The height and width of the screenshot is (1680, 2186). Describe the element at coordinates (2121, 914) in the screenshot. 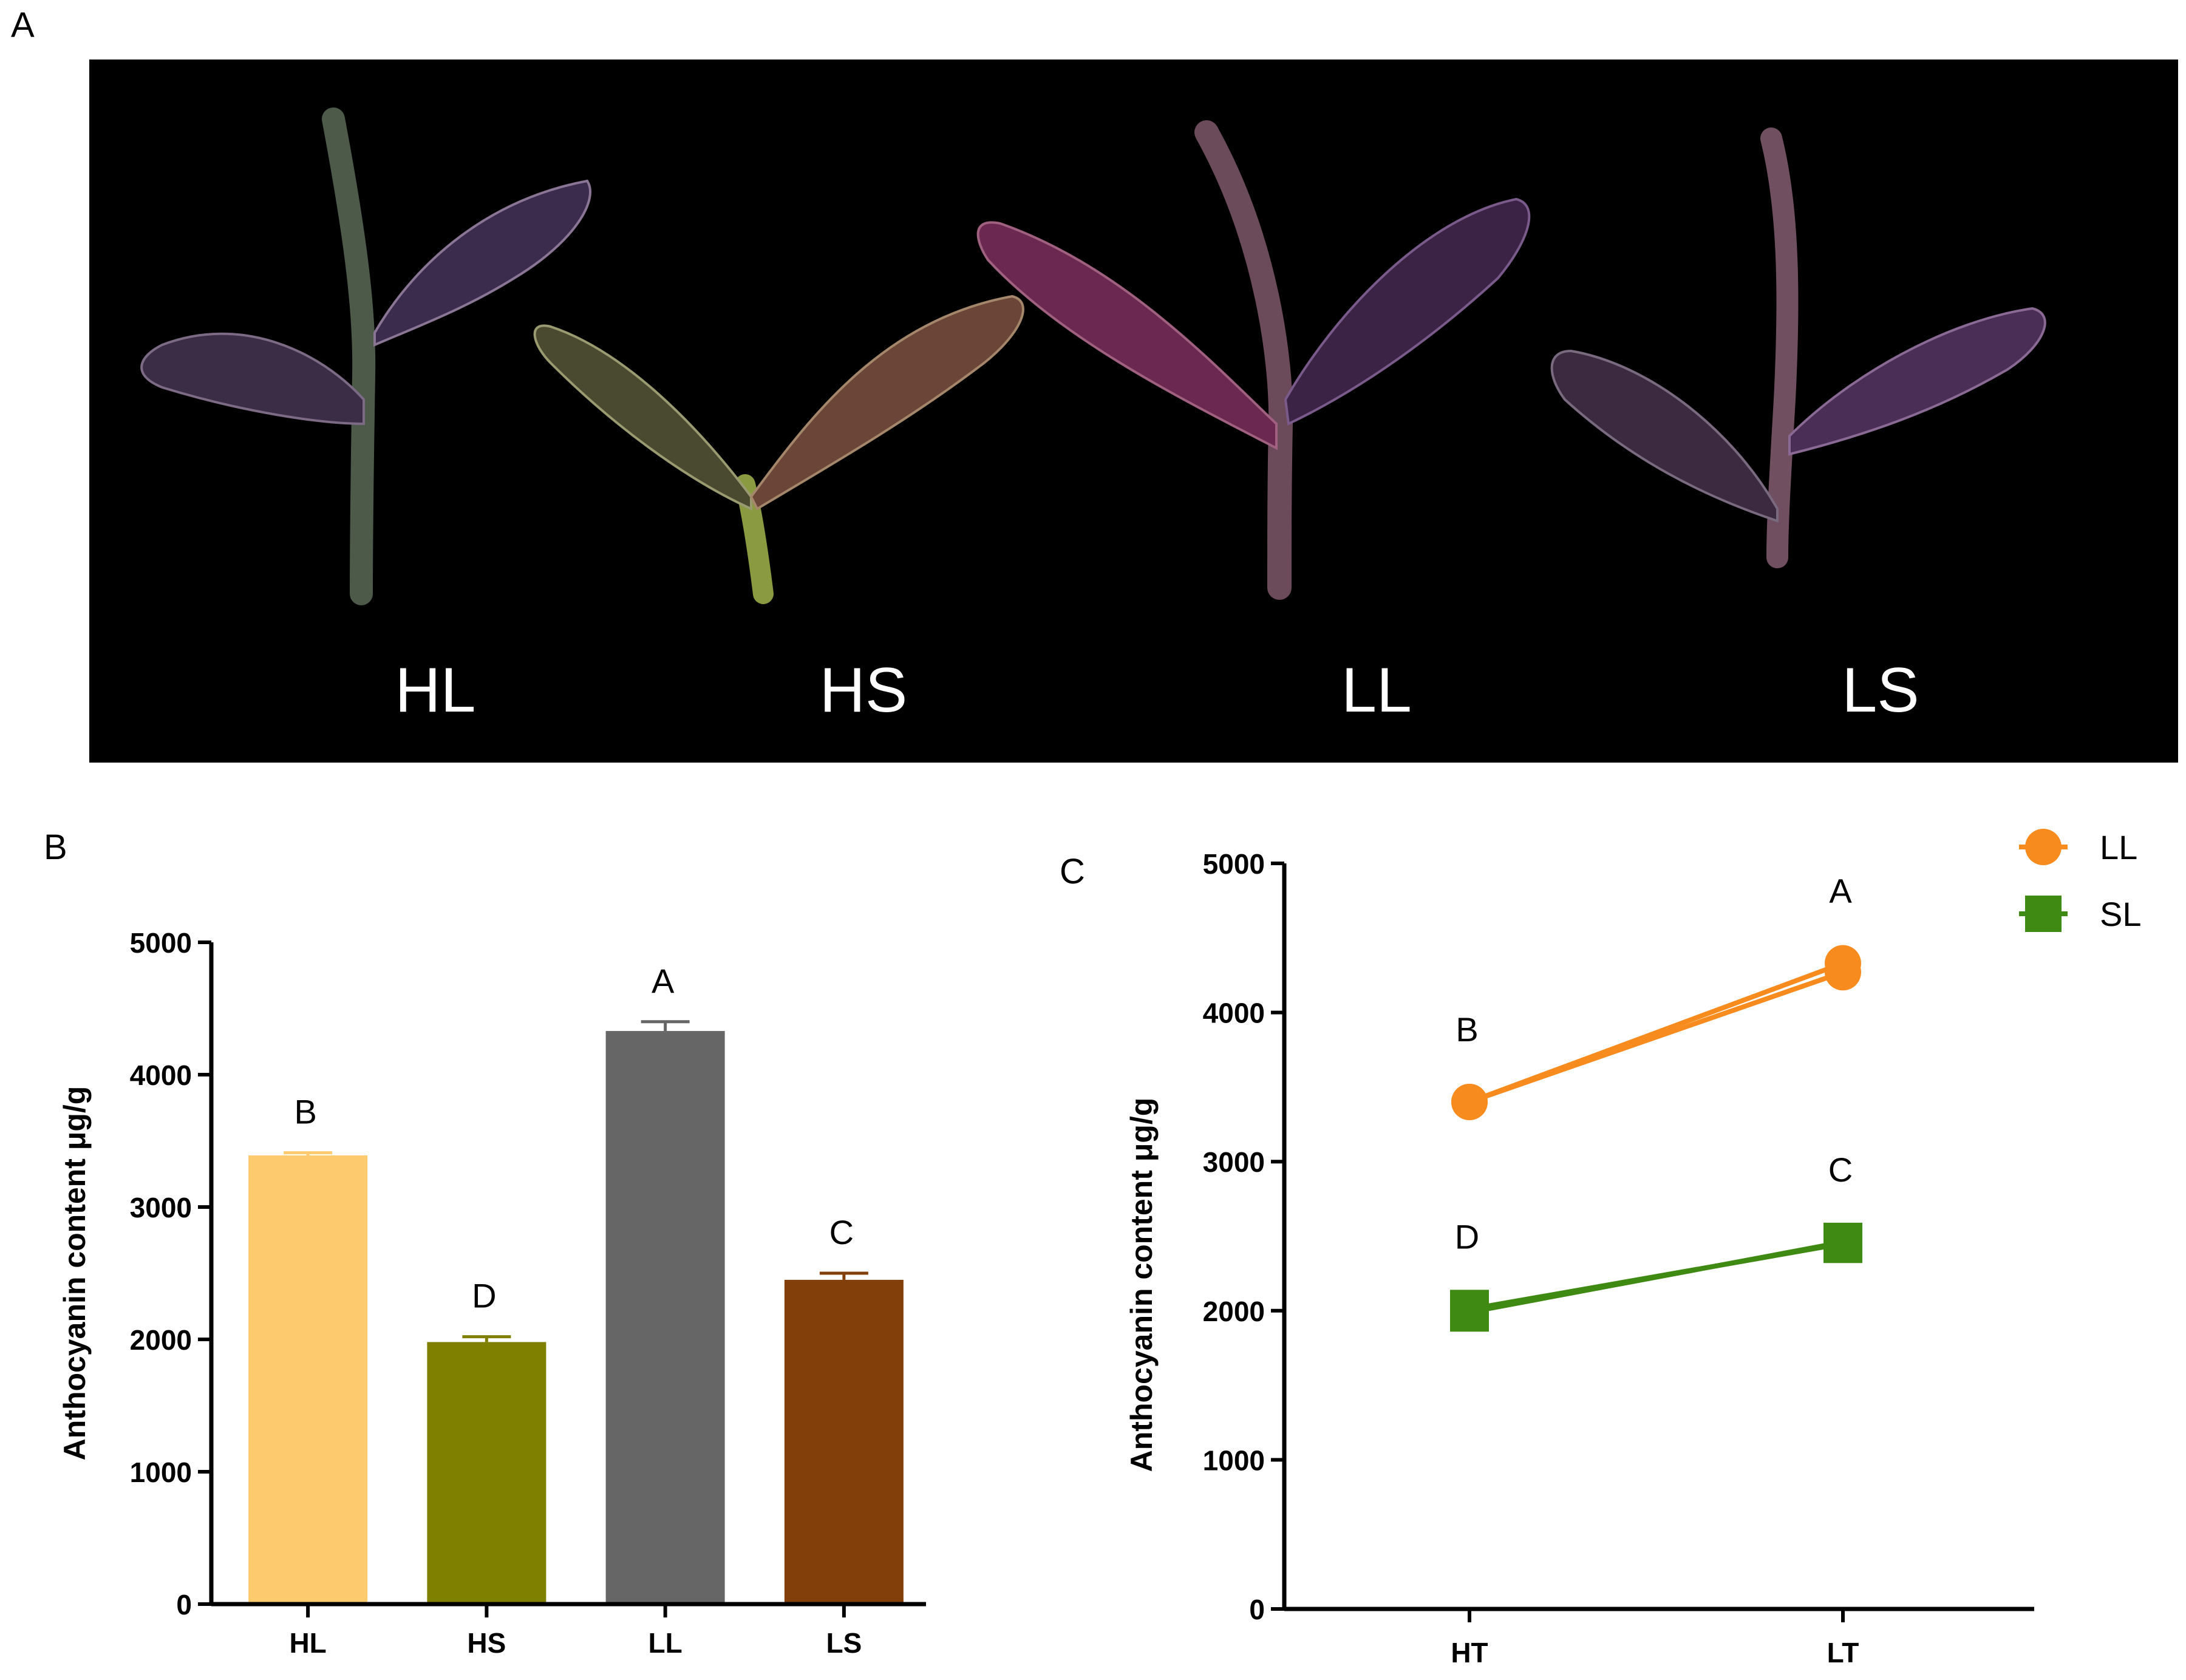

I see `legend-label-sl: SL` at that location.